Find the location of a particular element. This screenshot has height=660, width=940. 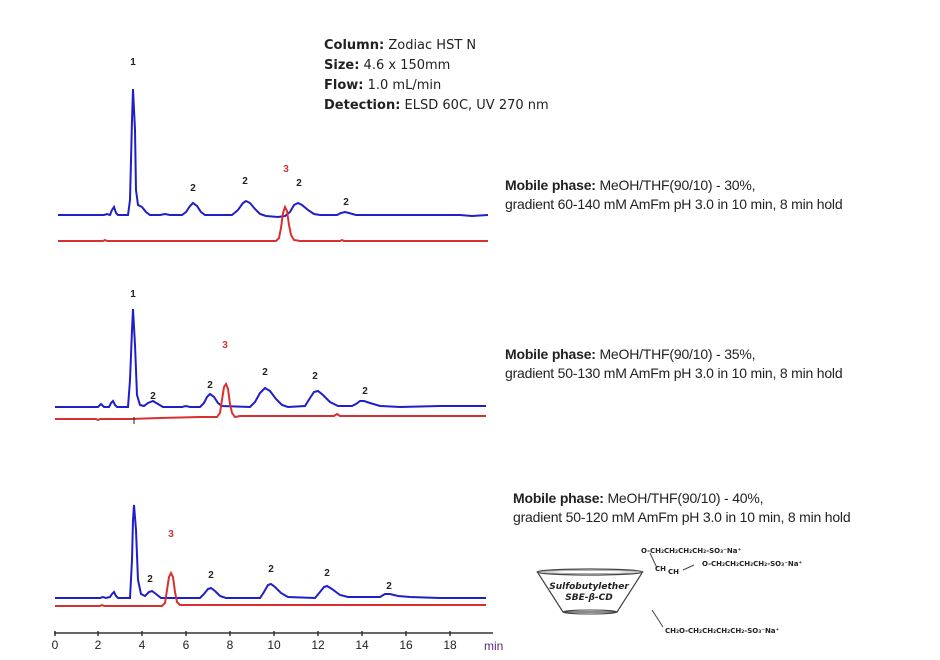

tick-label: 2 is located at coordinates (98, 645).